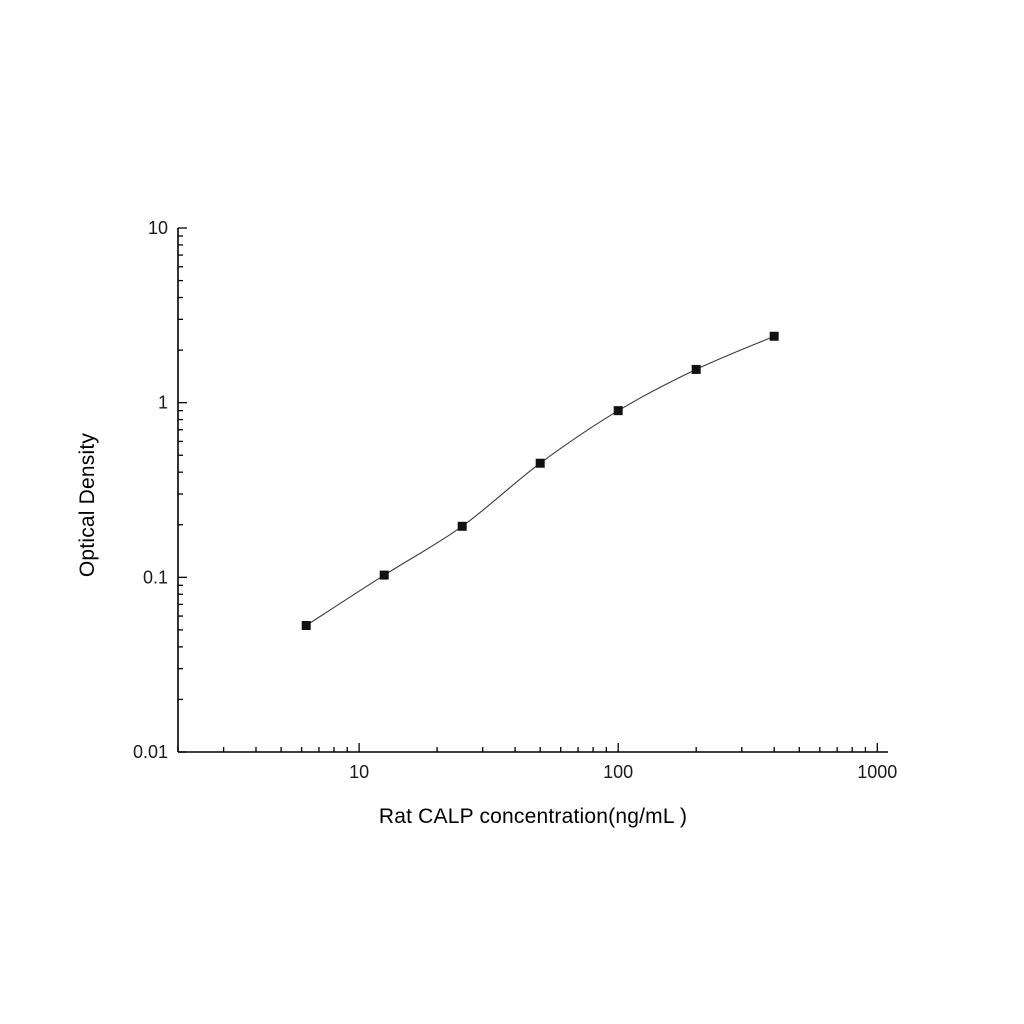 Image resolution: width=1024 pixels, height=1024 pixels. Describe the element at coordinates (540, 480) in the screenshot. I see `standard-curve-line` at that location.